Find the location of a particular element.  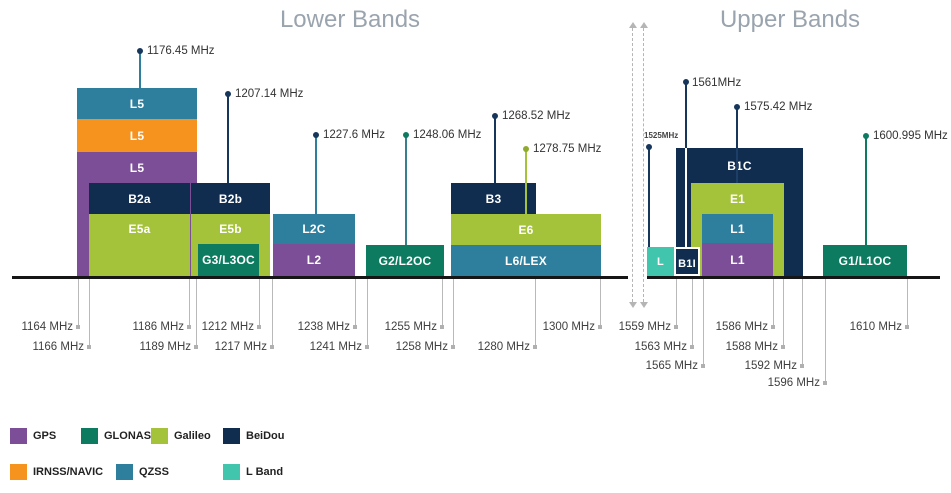

legend-label-lband: L Band is located at coordinates (265, 472).